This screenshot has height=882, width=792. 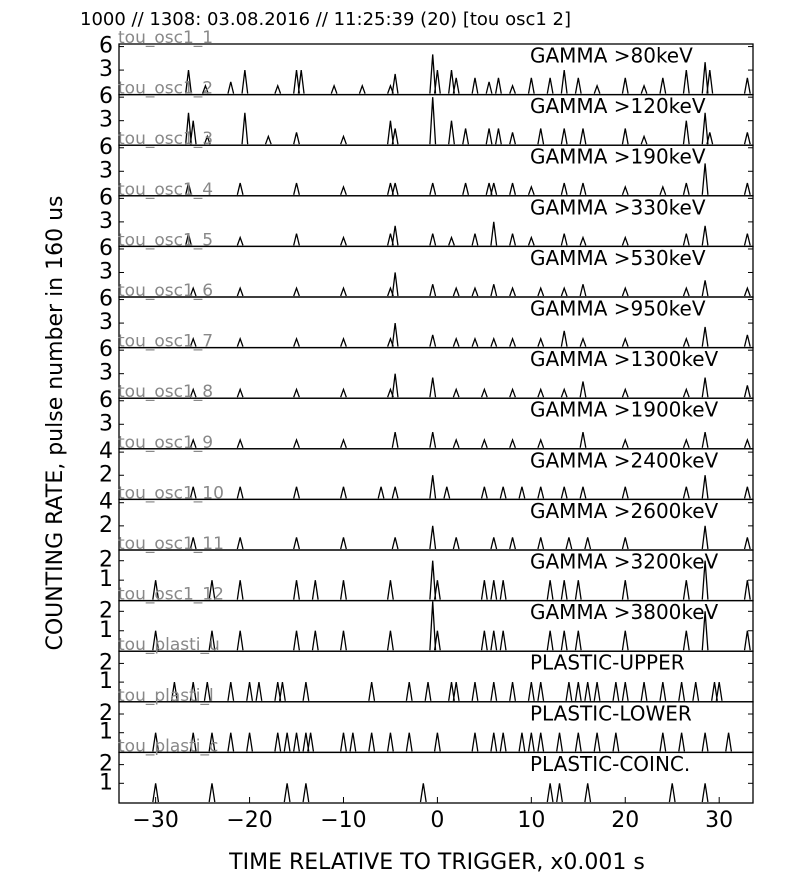 What do you see at coordinates (618, 207) in the screenshot?
I see `panel-annotation: GAMMA >330keV` at bounding box center [618, 207].